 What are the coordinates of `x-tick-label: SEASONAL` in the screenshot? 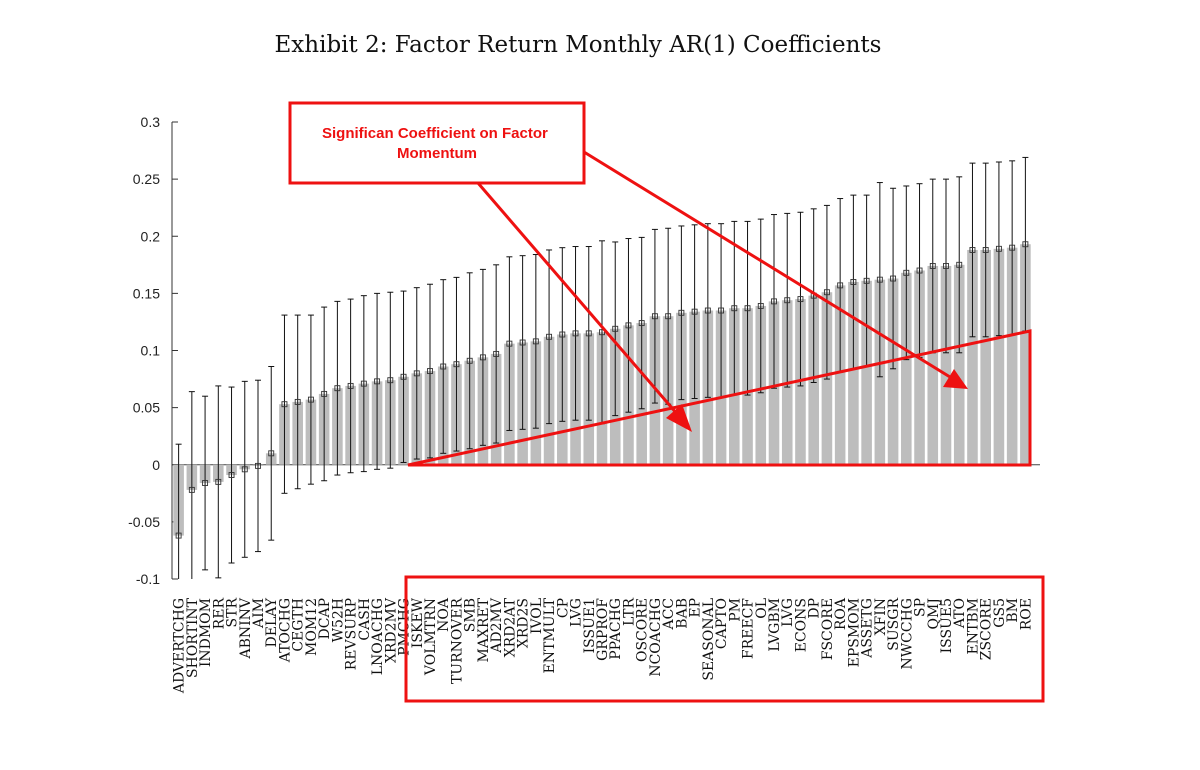 It's located at (709, 639).